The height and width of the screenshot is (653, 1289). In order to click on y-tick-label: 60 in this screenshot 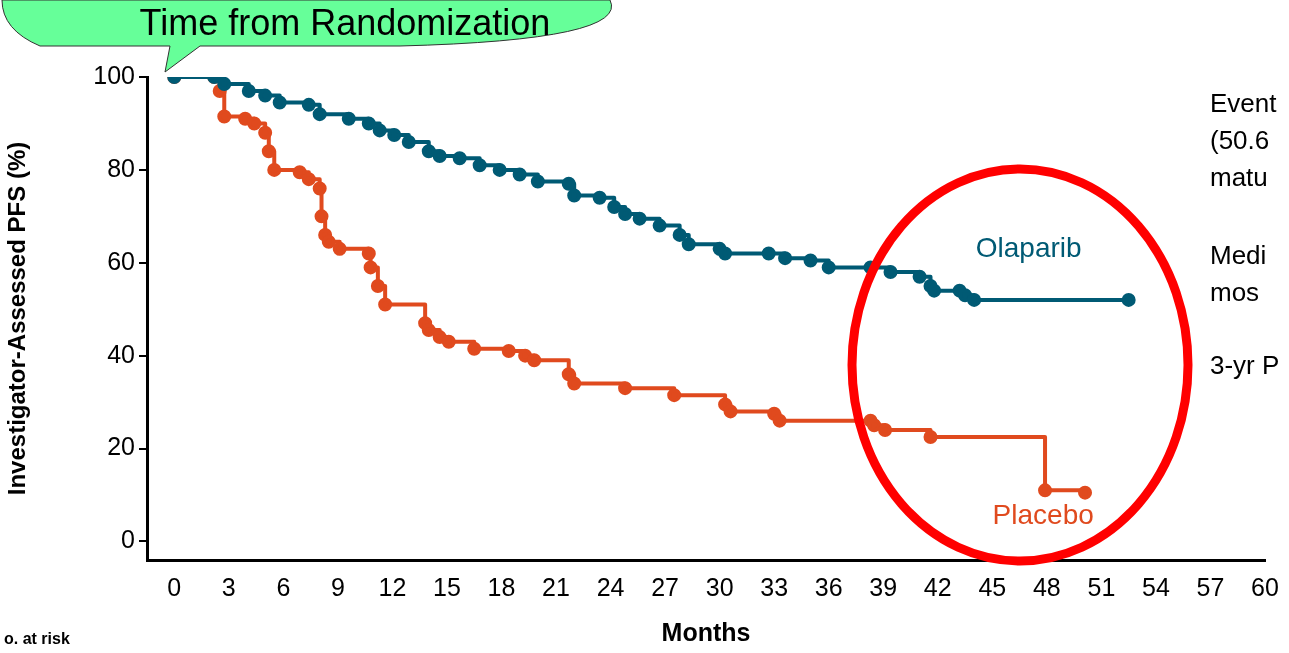, I will do `click(121, 260)`.